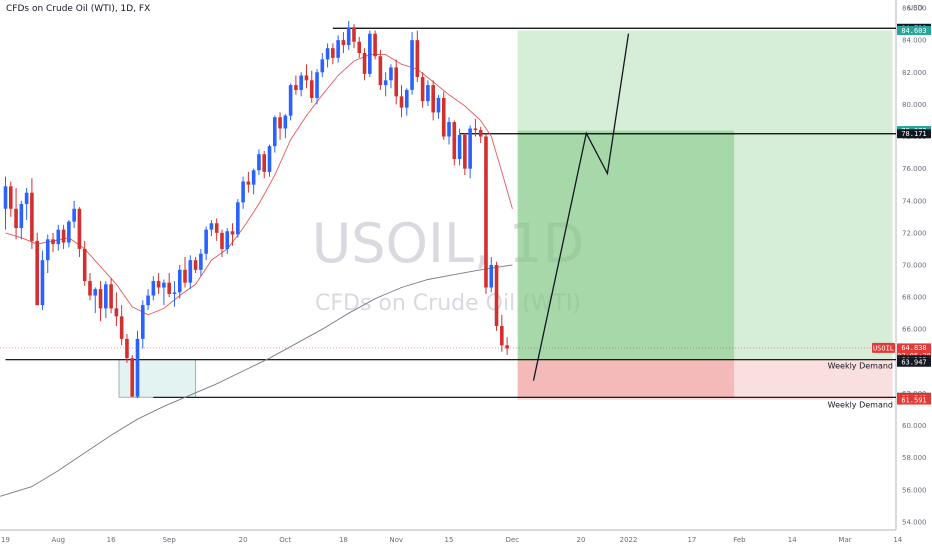  I want to click on price-tick-label: 68.000, so click(914, 298).